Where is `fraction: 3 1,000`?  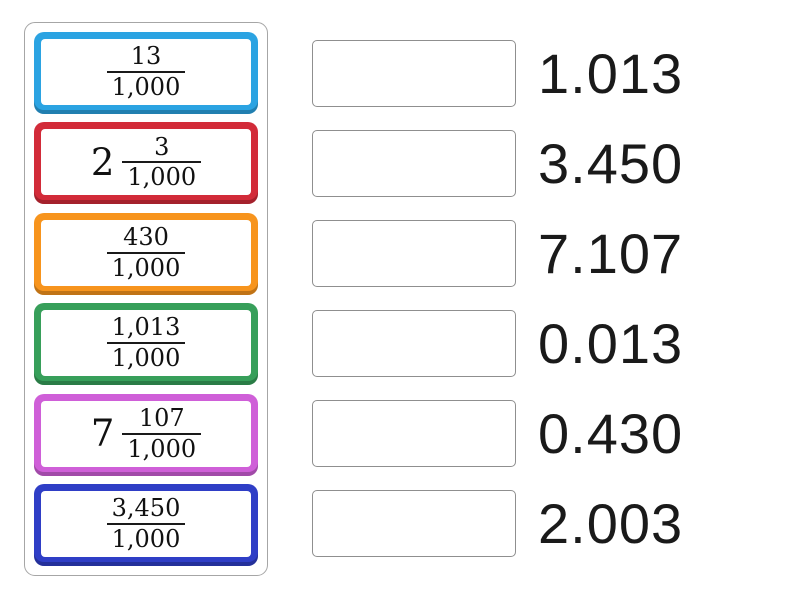 fraction: 3 1,000 is located at coordinates (162, 162).